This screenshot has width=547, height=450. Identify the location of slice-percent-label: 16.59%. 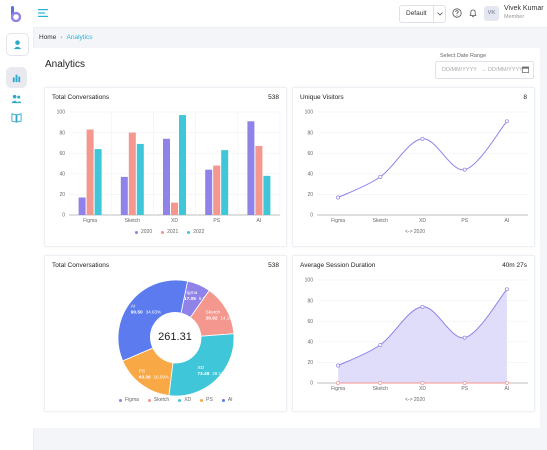
(161, 376).